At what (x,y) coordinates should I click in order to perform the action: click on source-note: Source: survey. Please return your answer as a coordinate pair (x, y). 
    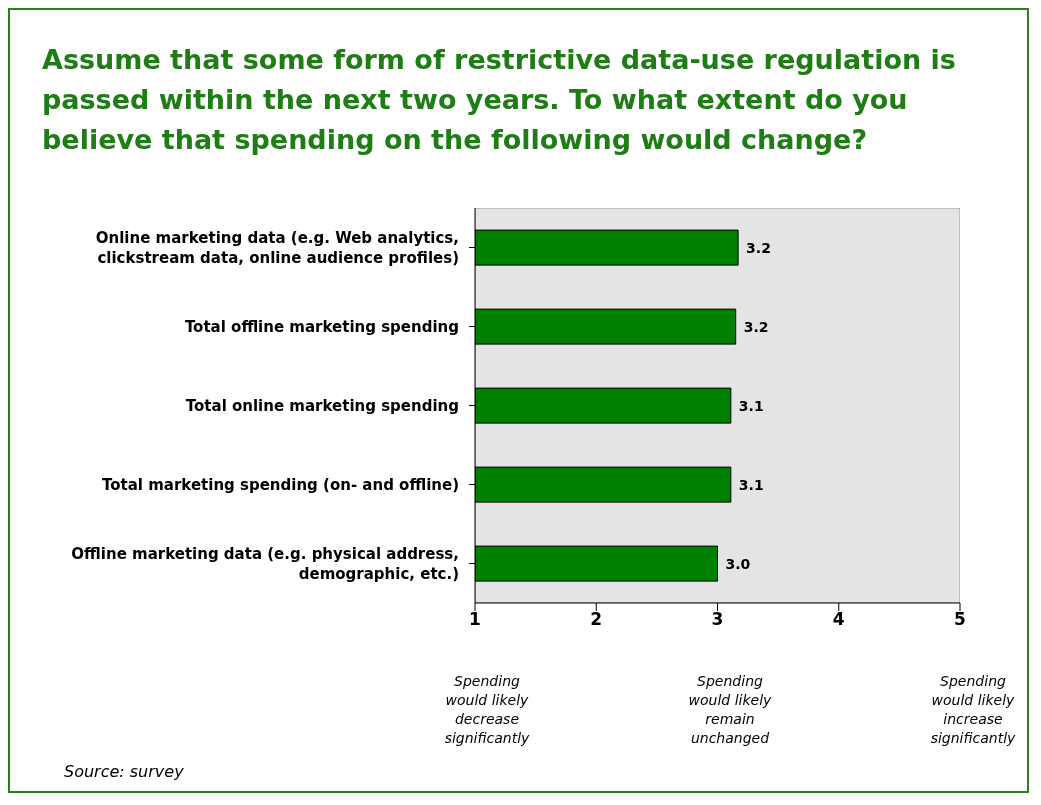
    Looking at the image, I should click on (124, 771).